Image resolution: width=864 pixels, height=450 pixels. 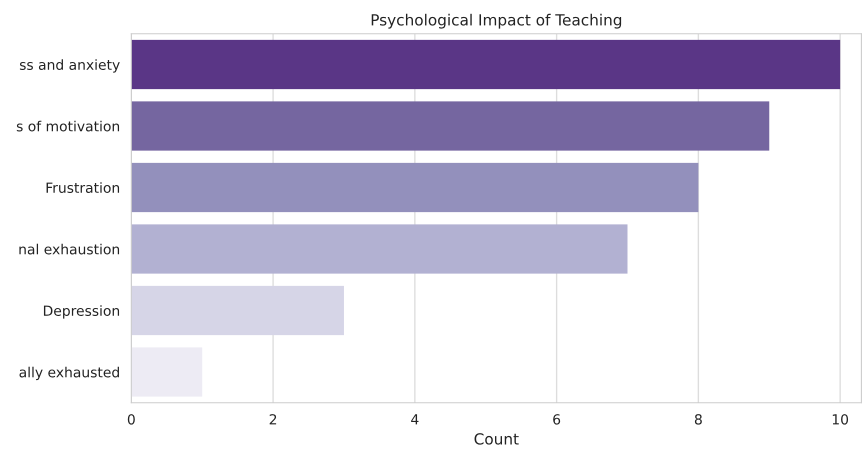 I want to click on x-tick-label: 4, so click(x=414, y=419).